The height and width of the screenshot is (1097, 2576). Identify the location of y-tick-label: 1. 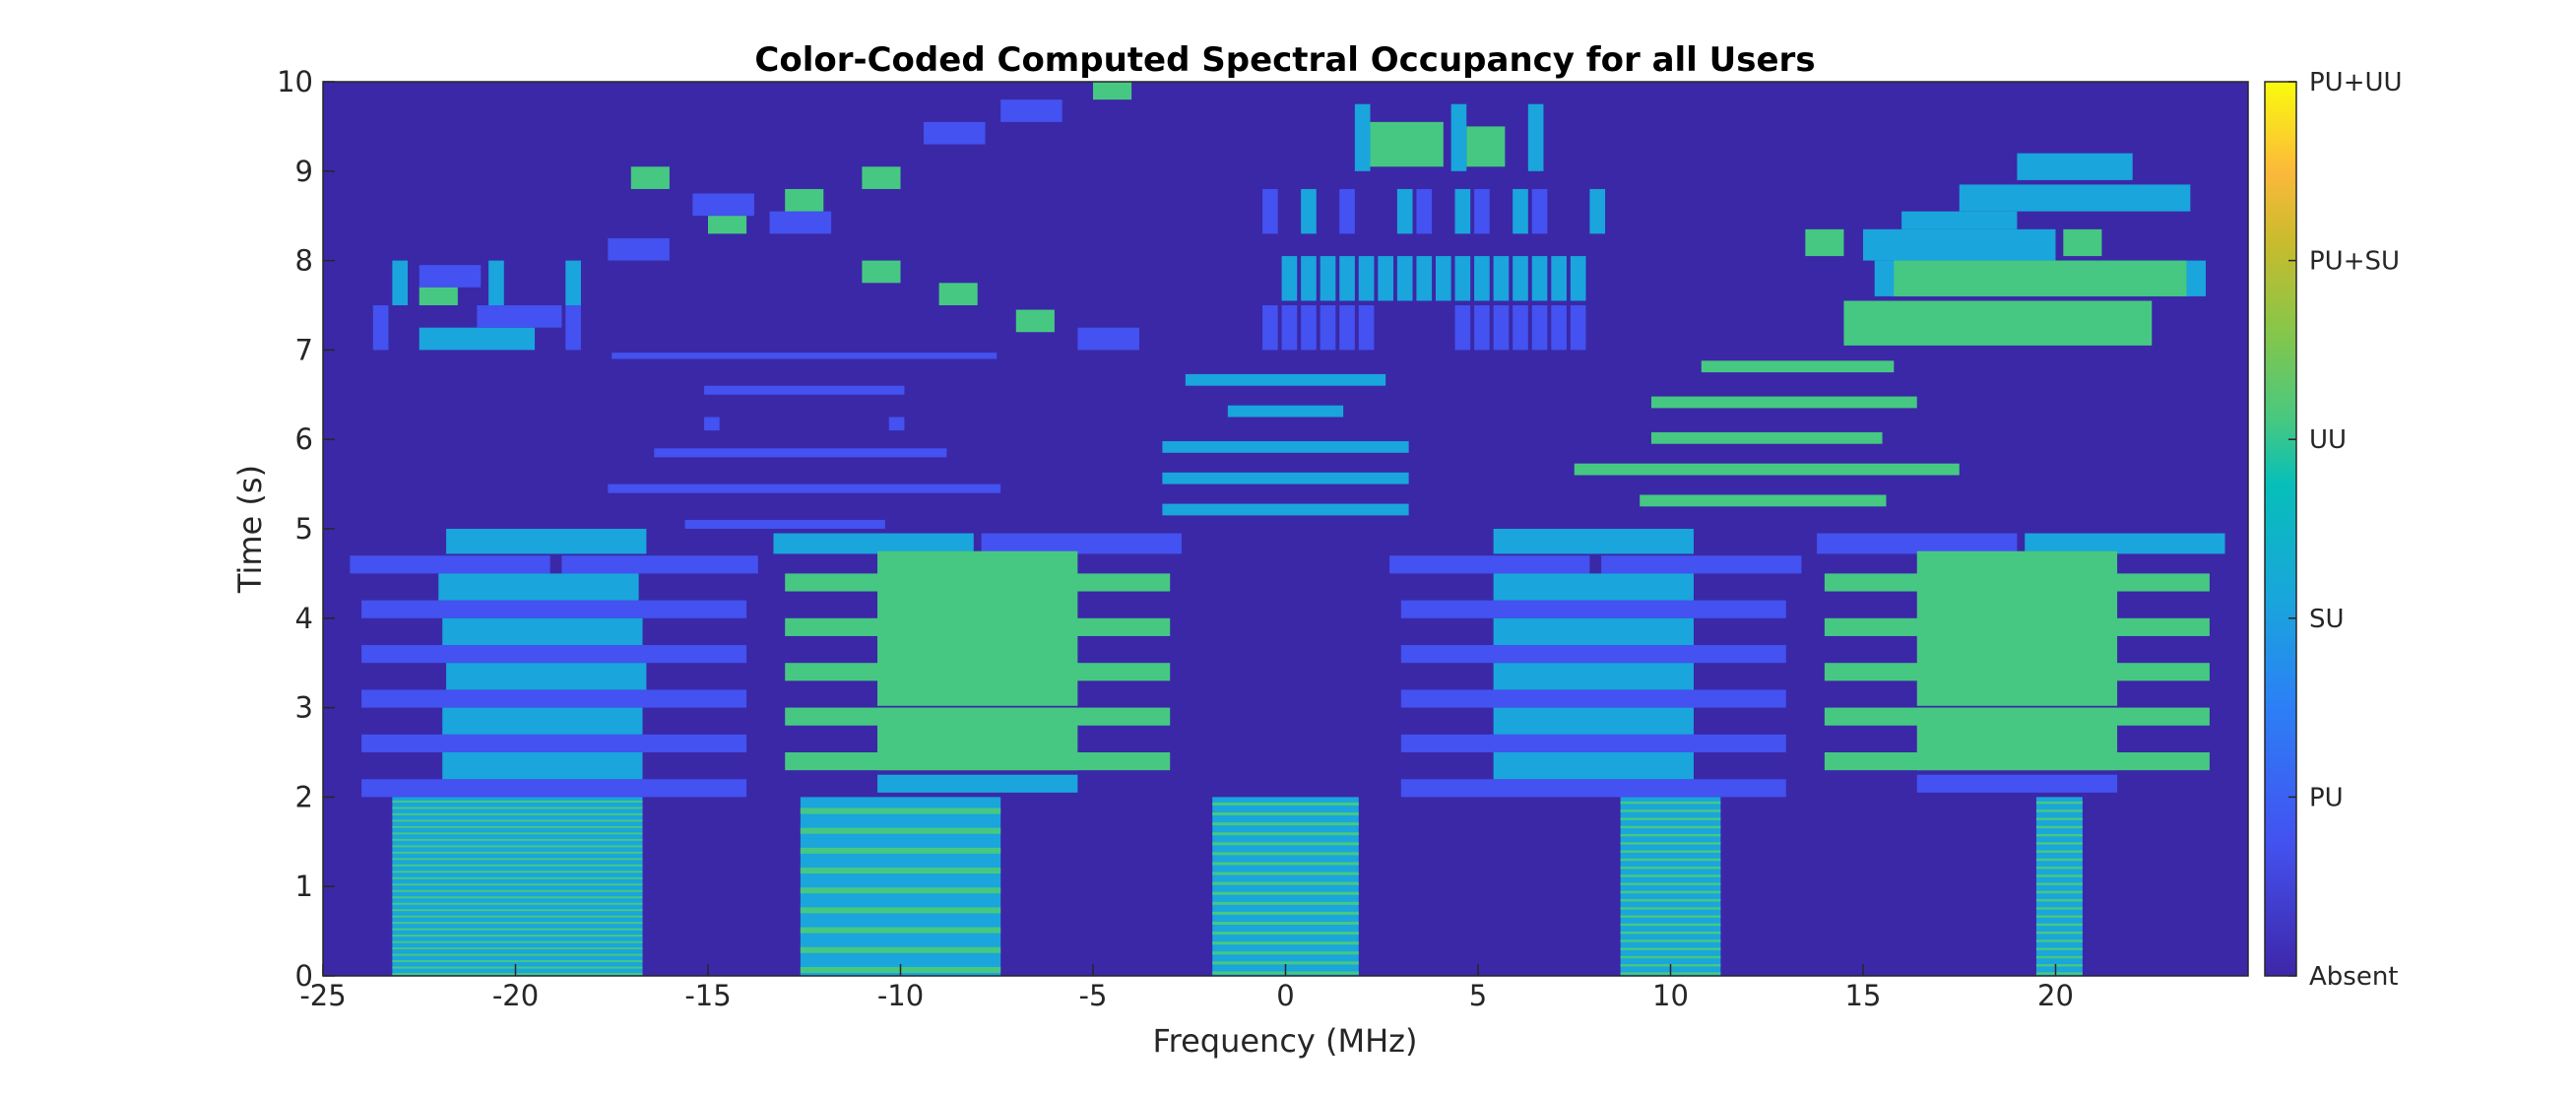
(304, 887).